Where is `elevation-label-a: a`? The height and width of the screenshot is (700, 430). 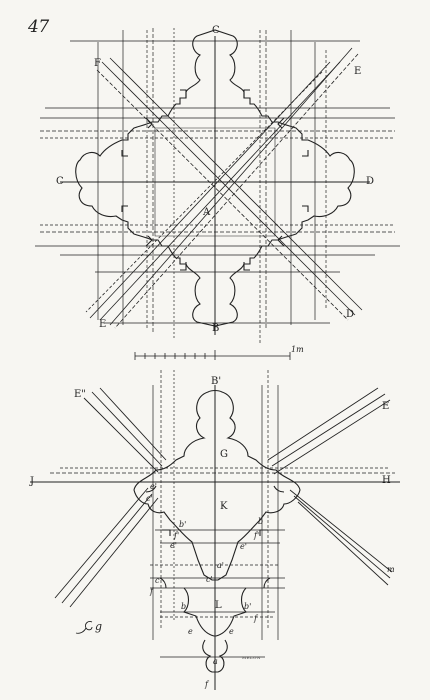 elevation-label-a: a is located at coordinates (215, 661).